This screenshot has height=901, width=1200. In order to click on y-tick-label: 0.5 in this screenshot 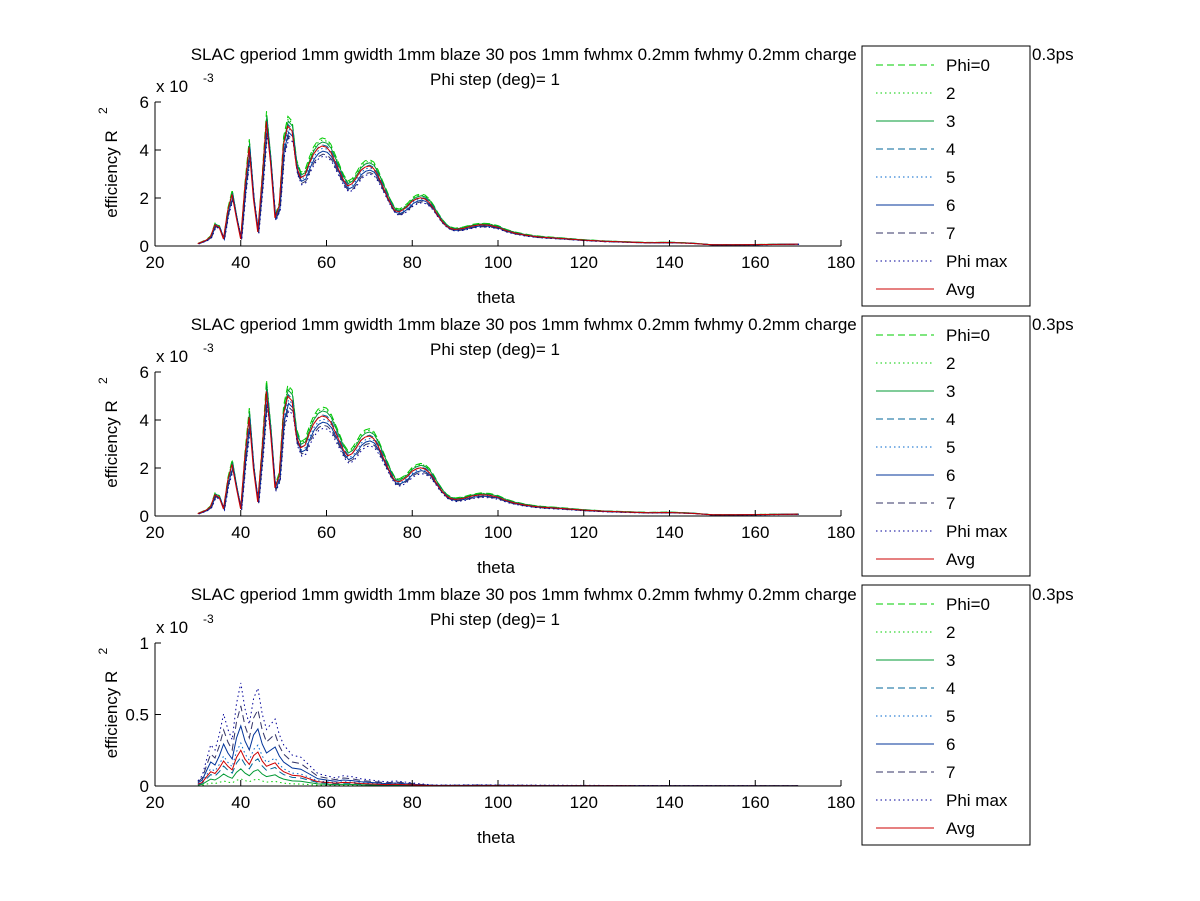, I will do `click(137, 715)`.